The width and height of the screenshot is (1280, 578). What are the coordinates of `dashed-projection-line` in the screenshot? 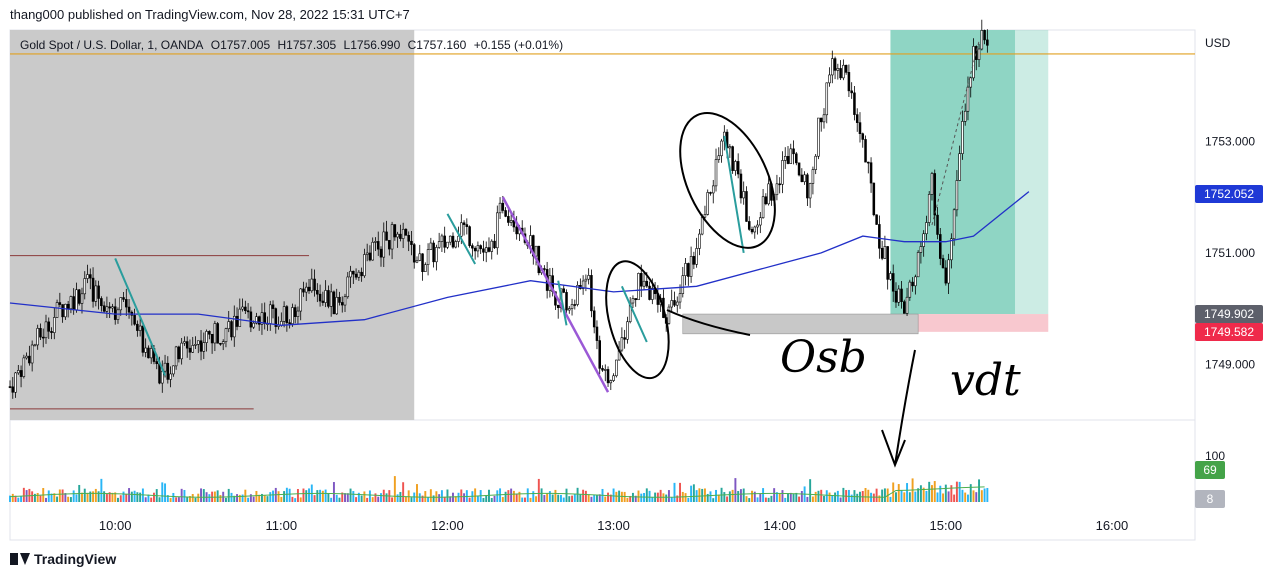 It's located at (955, 133).